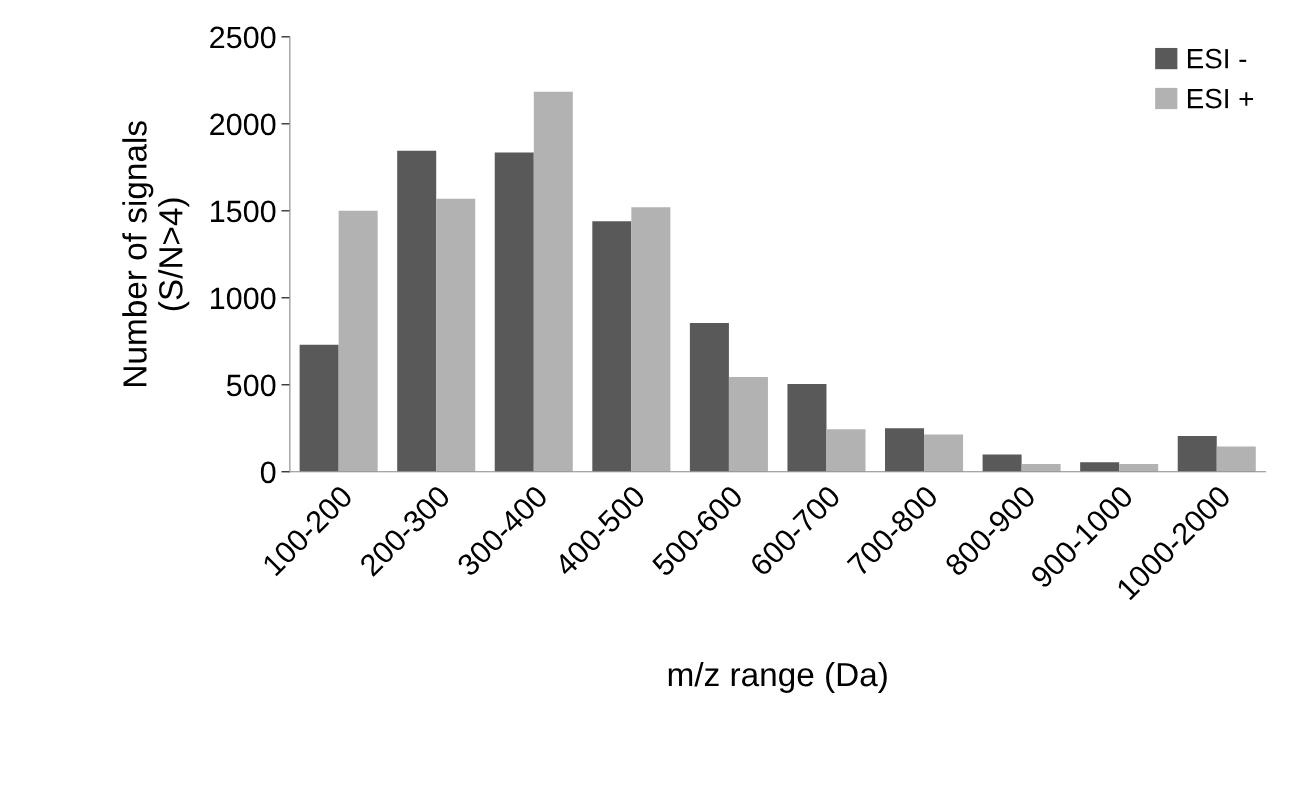 The width and height of the screenshot is (1294, 801). I want to click on x-axis-title: m/z range (Da), so click(777, 677).